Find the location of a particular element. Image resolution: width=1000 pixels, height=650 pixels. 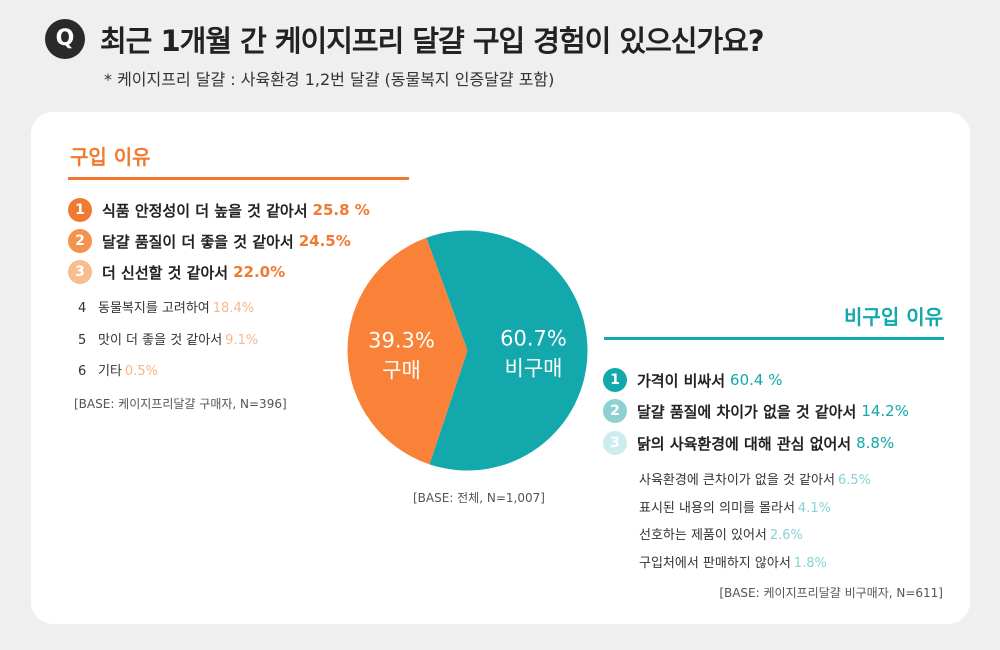

purchase-reason-6: 6 기타 0.5% is located at coordinates (118, 369).